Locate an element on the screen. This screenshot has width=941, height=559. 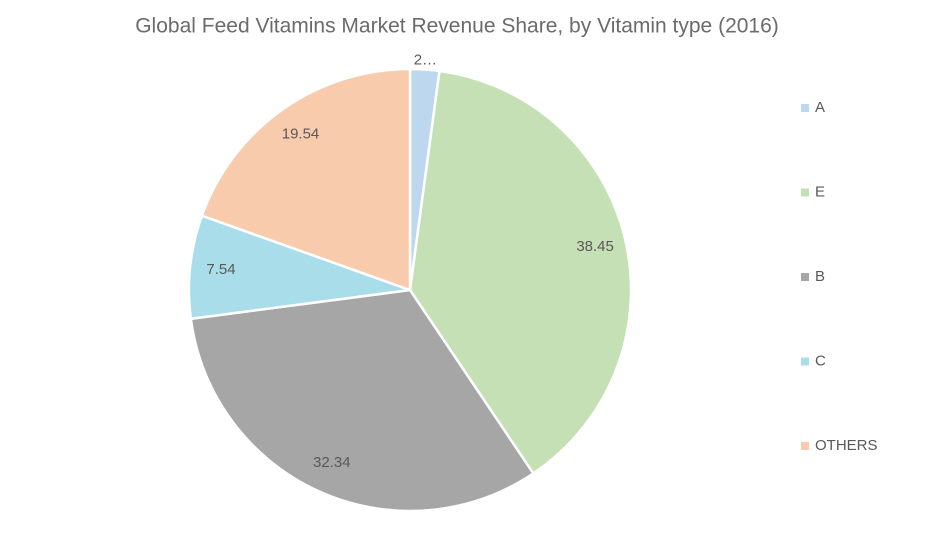
data-label: 32.34 is located at coordinates (332, 462).